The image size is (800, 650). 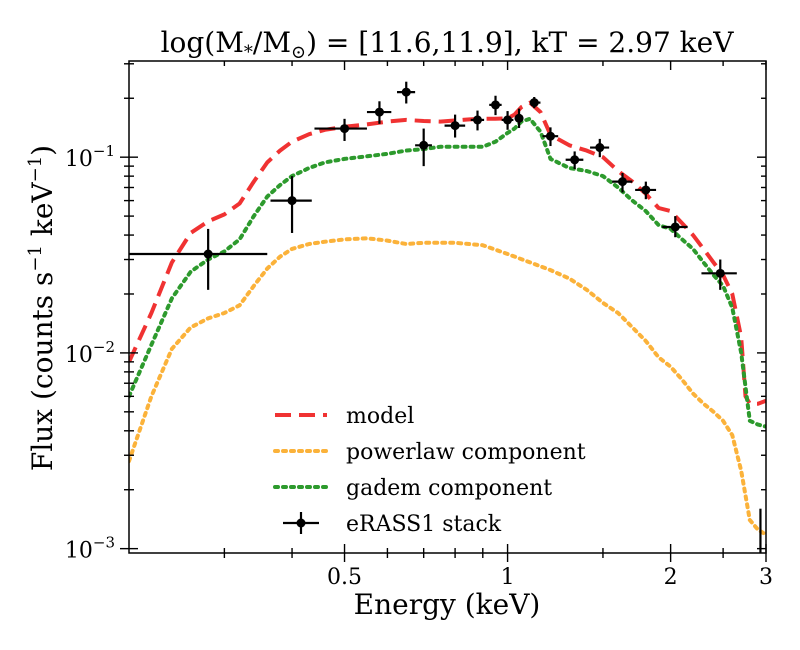 What do you see at coordinates (449, 488) in the screenshot?
I see `legend-label: gadem component` at bounding box center [449, 488].